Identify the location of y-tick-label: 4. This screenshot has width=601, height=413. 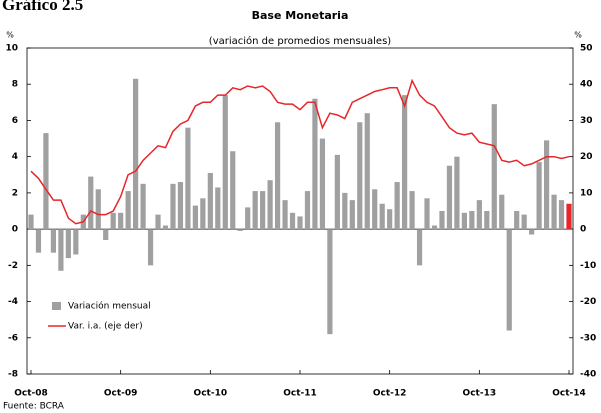
(15, 157).